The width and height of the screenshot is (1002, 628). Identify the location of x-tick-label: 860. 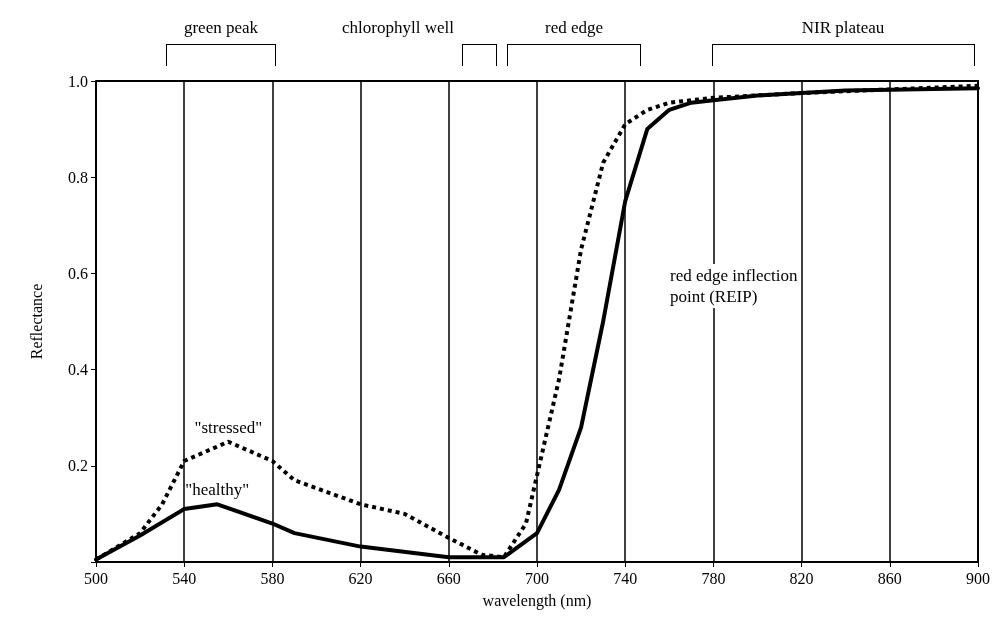
(889, 578).